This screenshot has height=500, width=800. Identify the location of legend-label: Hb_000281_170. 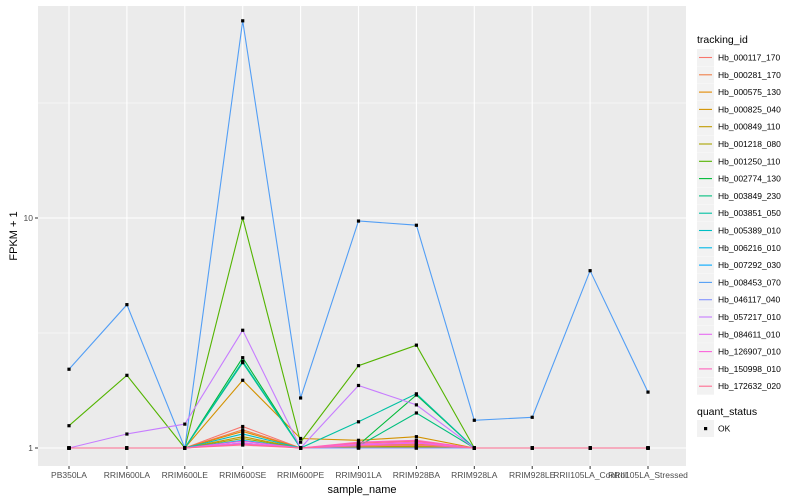
(749, 75).